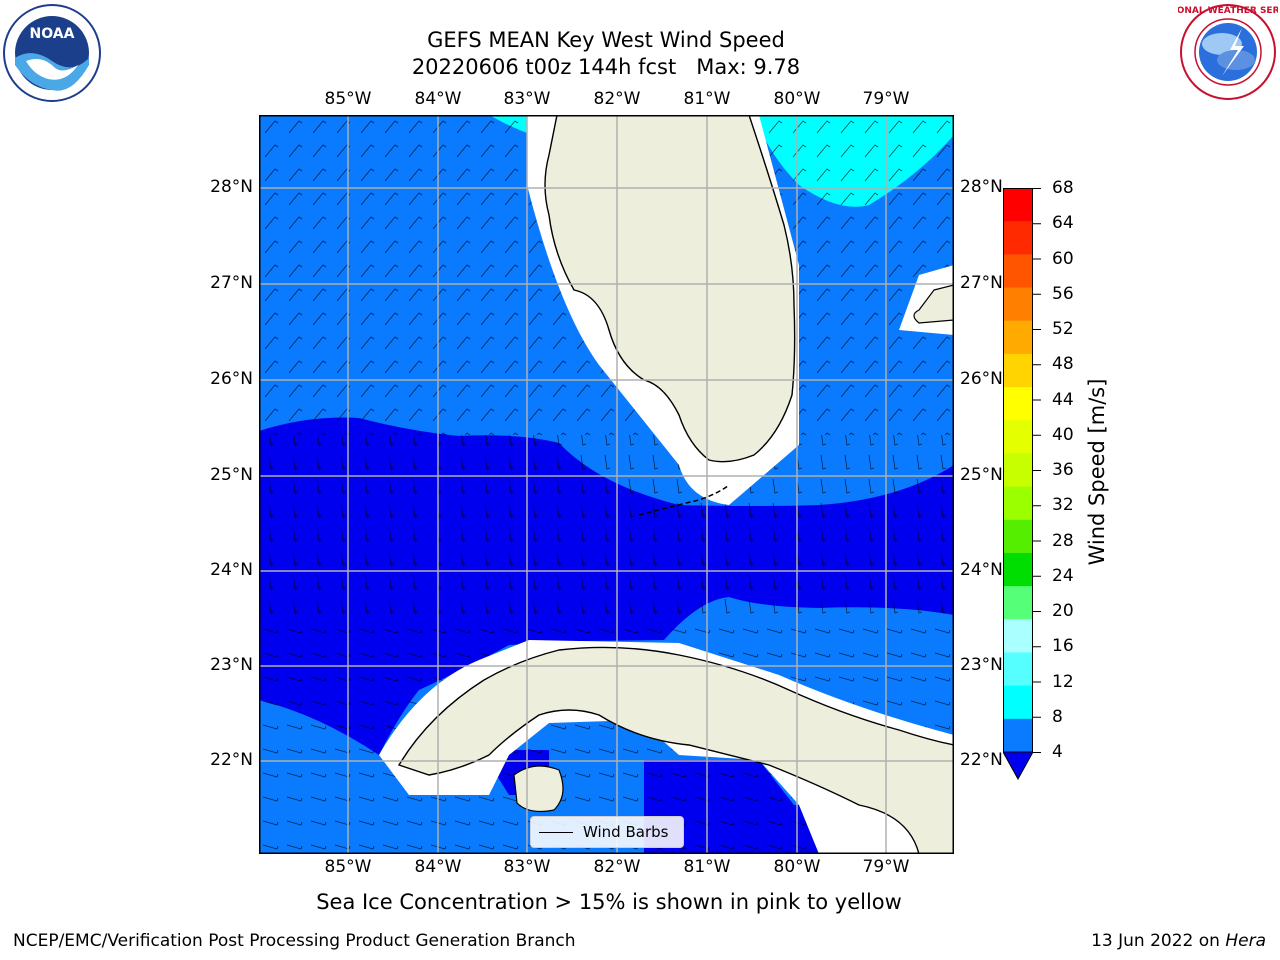  I want to click on colorbar-tick-label: 36, so click(1063, 470).